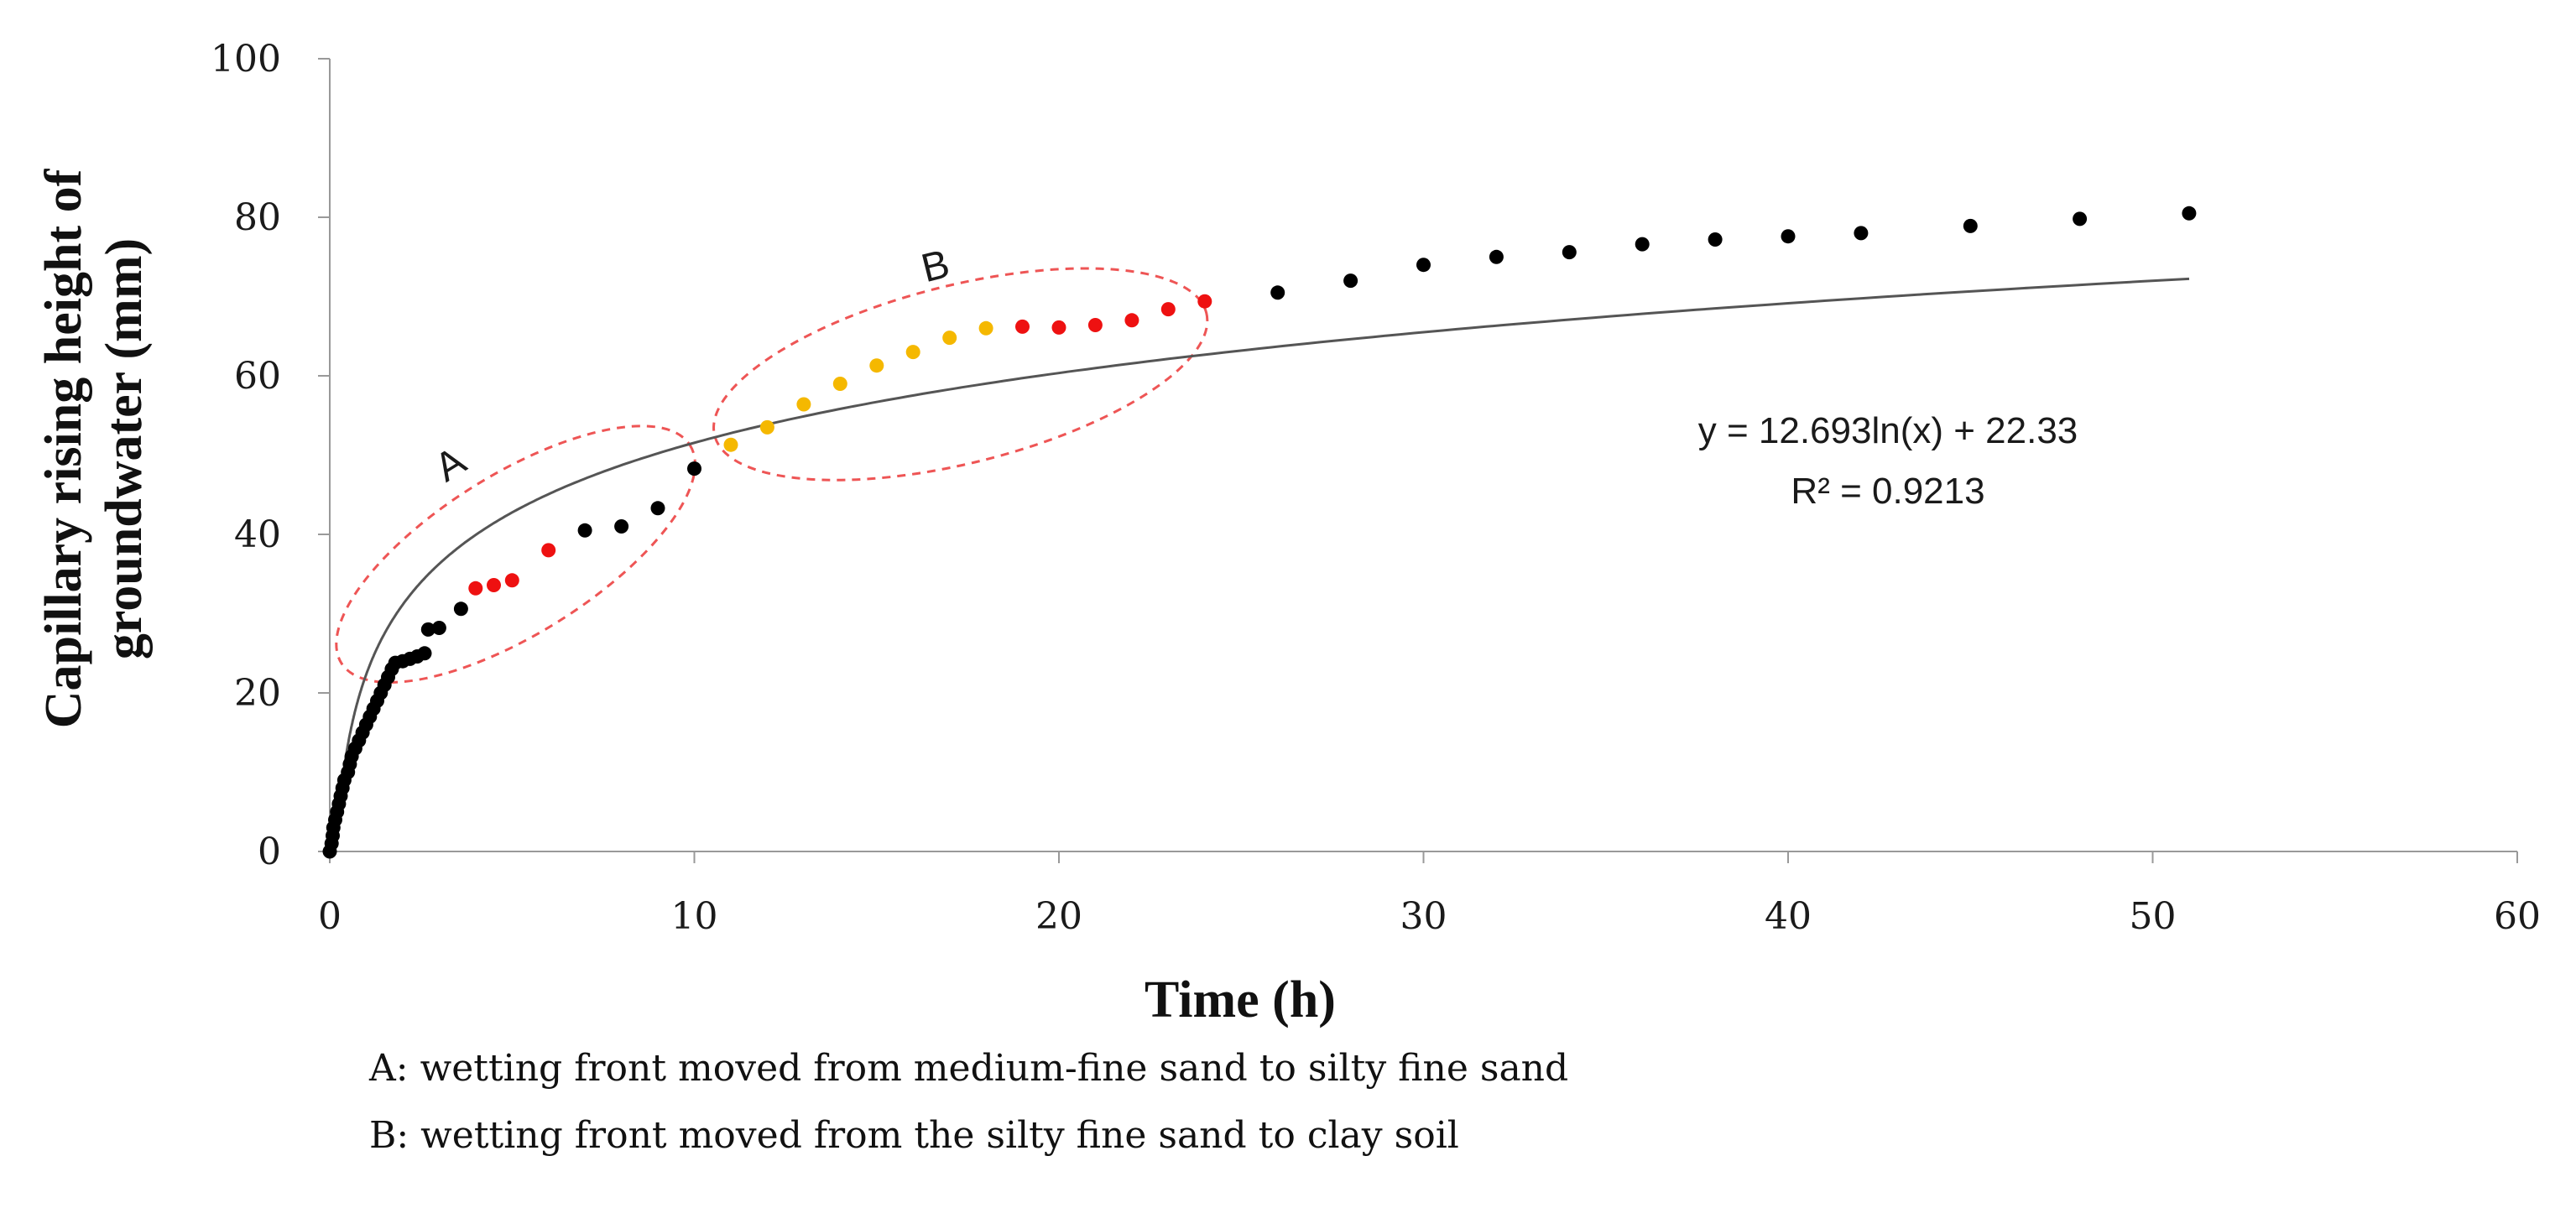 This screenshot has height=1208, width=2576. Describe the element at coordinates (64, 448) in the screenshot. I see `y-axis-title-line-1: Capillary rising height of` at that location.